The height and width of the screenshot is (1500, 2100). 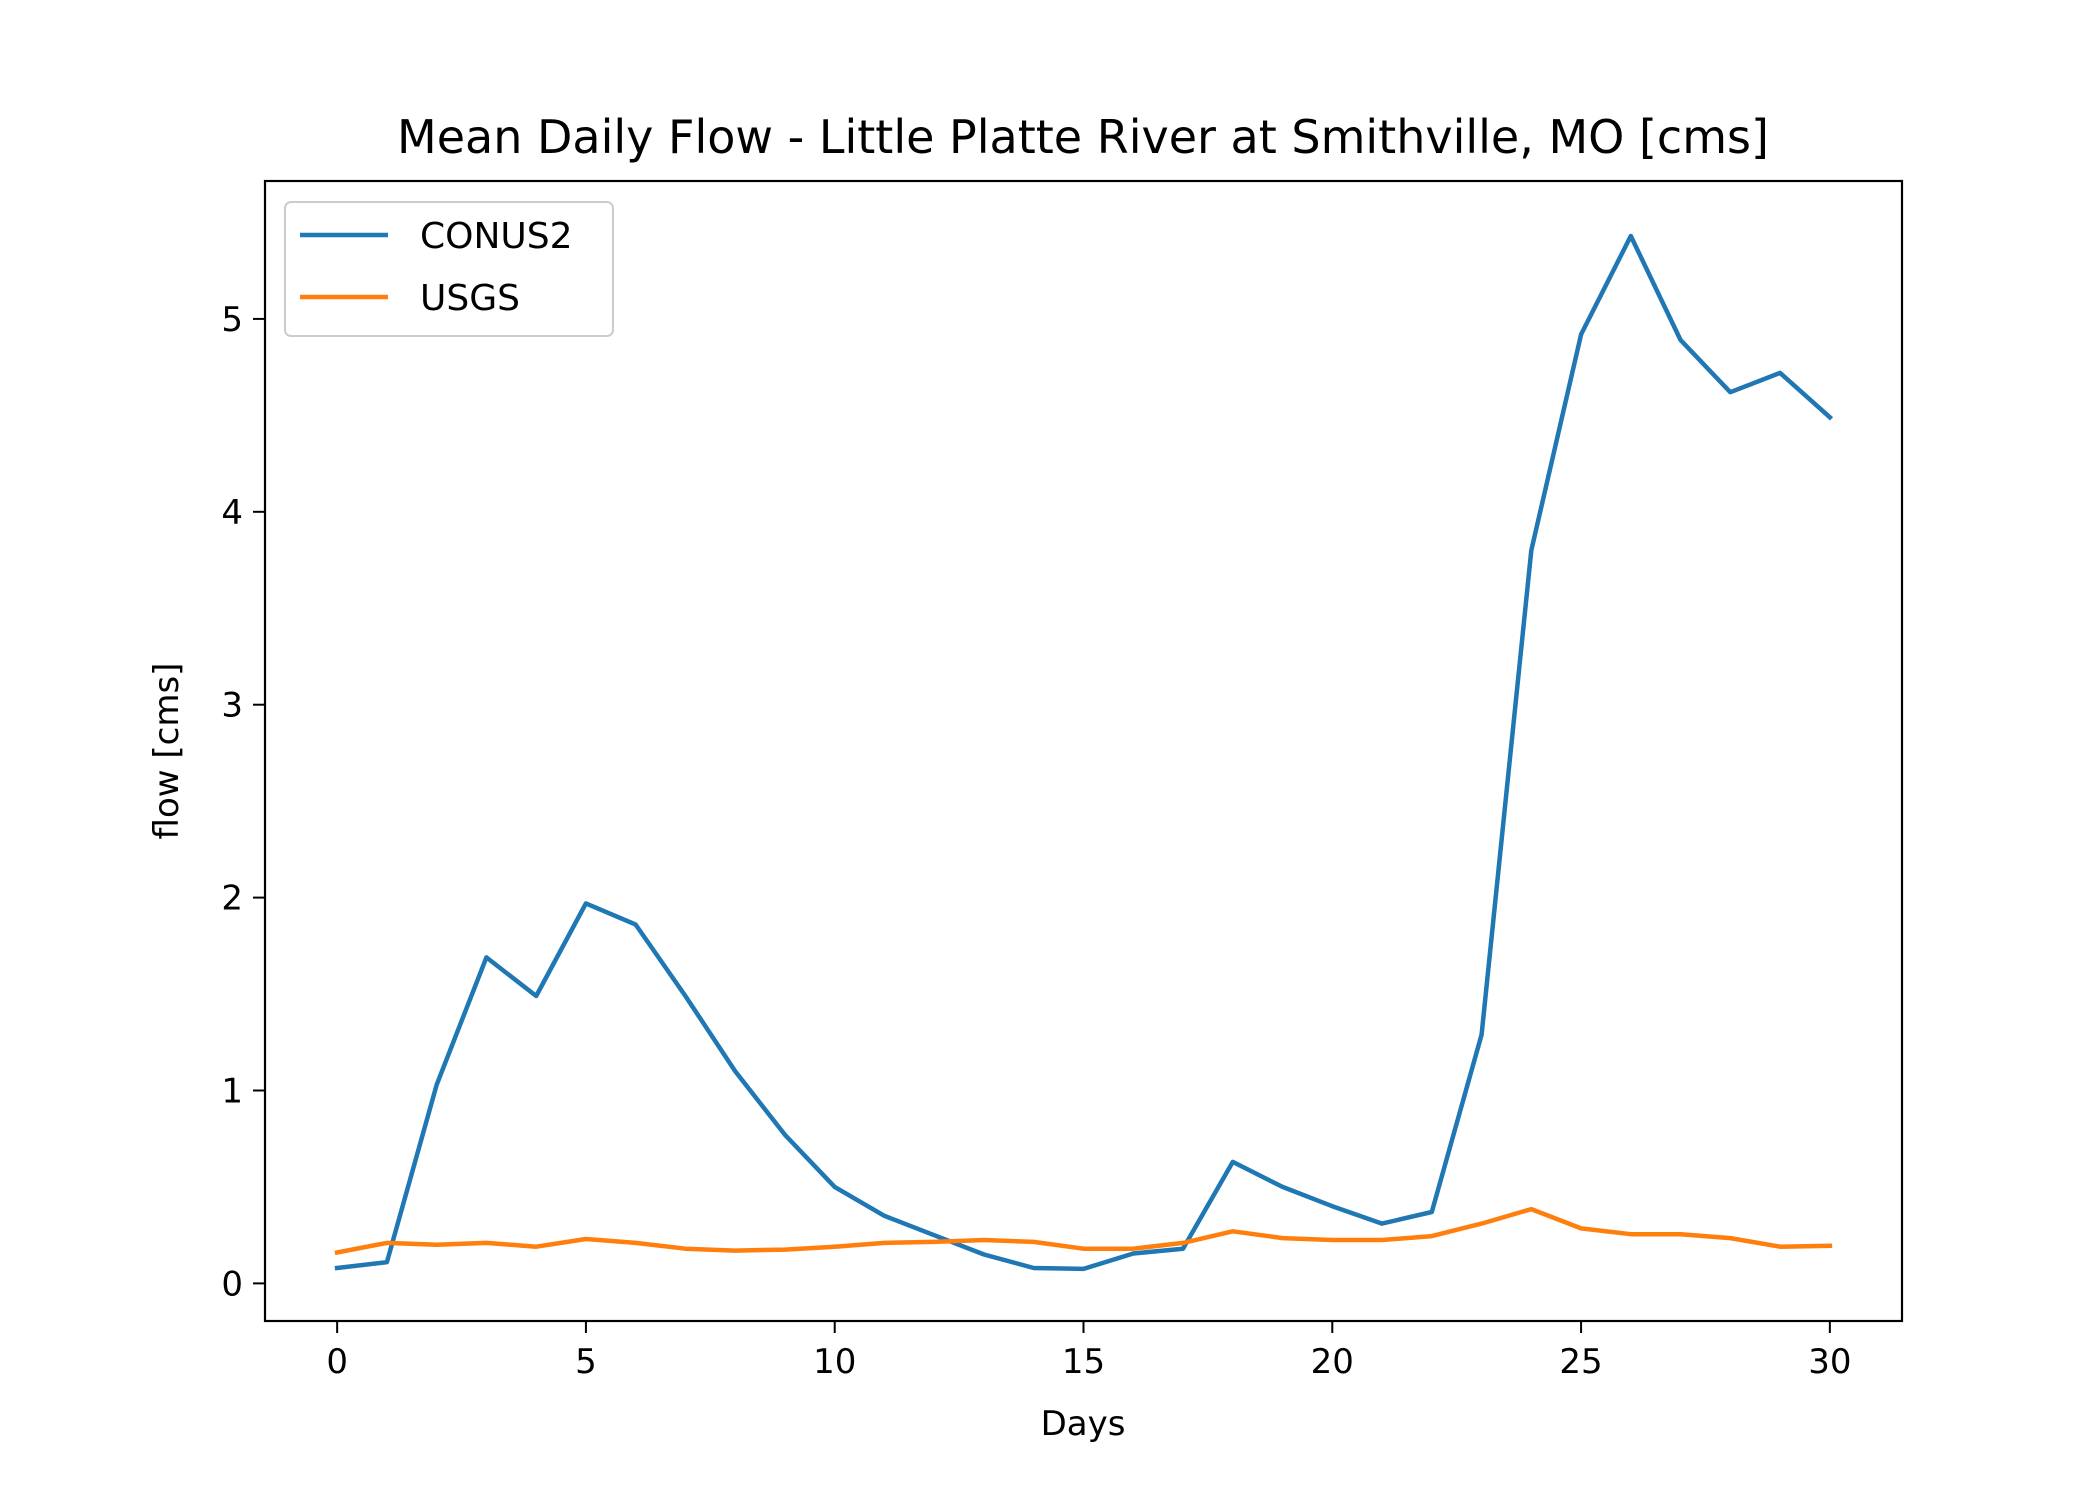 What do you see at coordinates (232, 320) in the screenshot?
I see `y-tick-label: 5` at bounding box center [232, 320].